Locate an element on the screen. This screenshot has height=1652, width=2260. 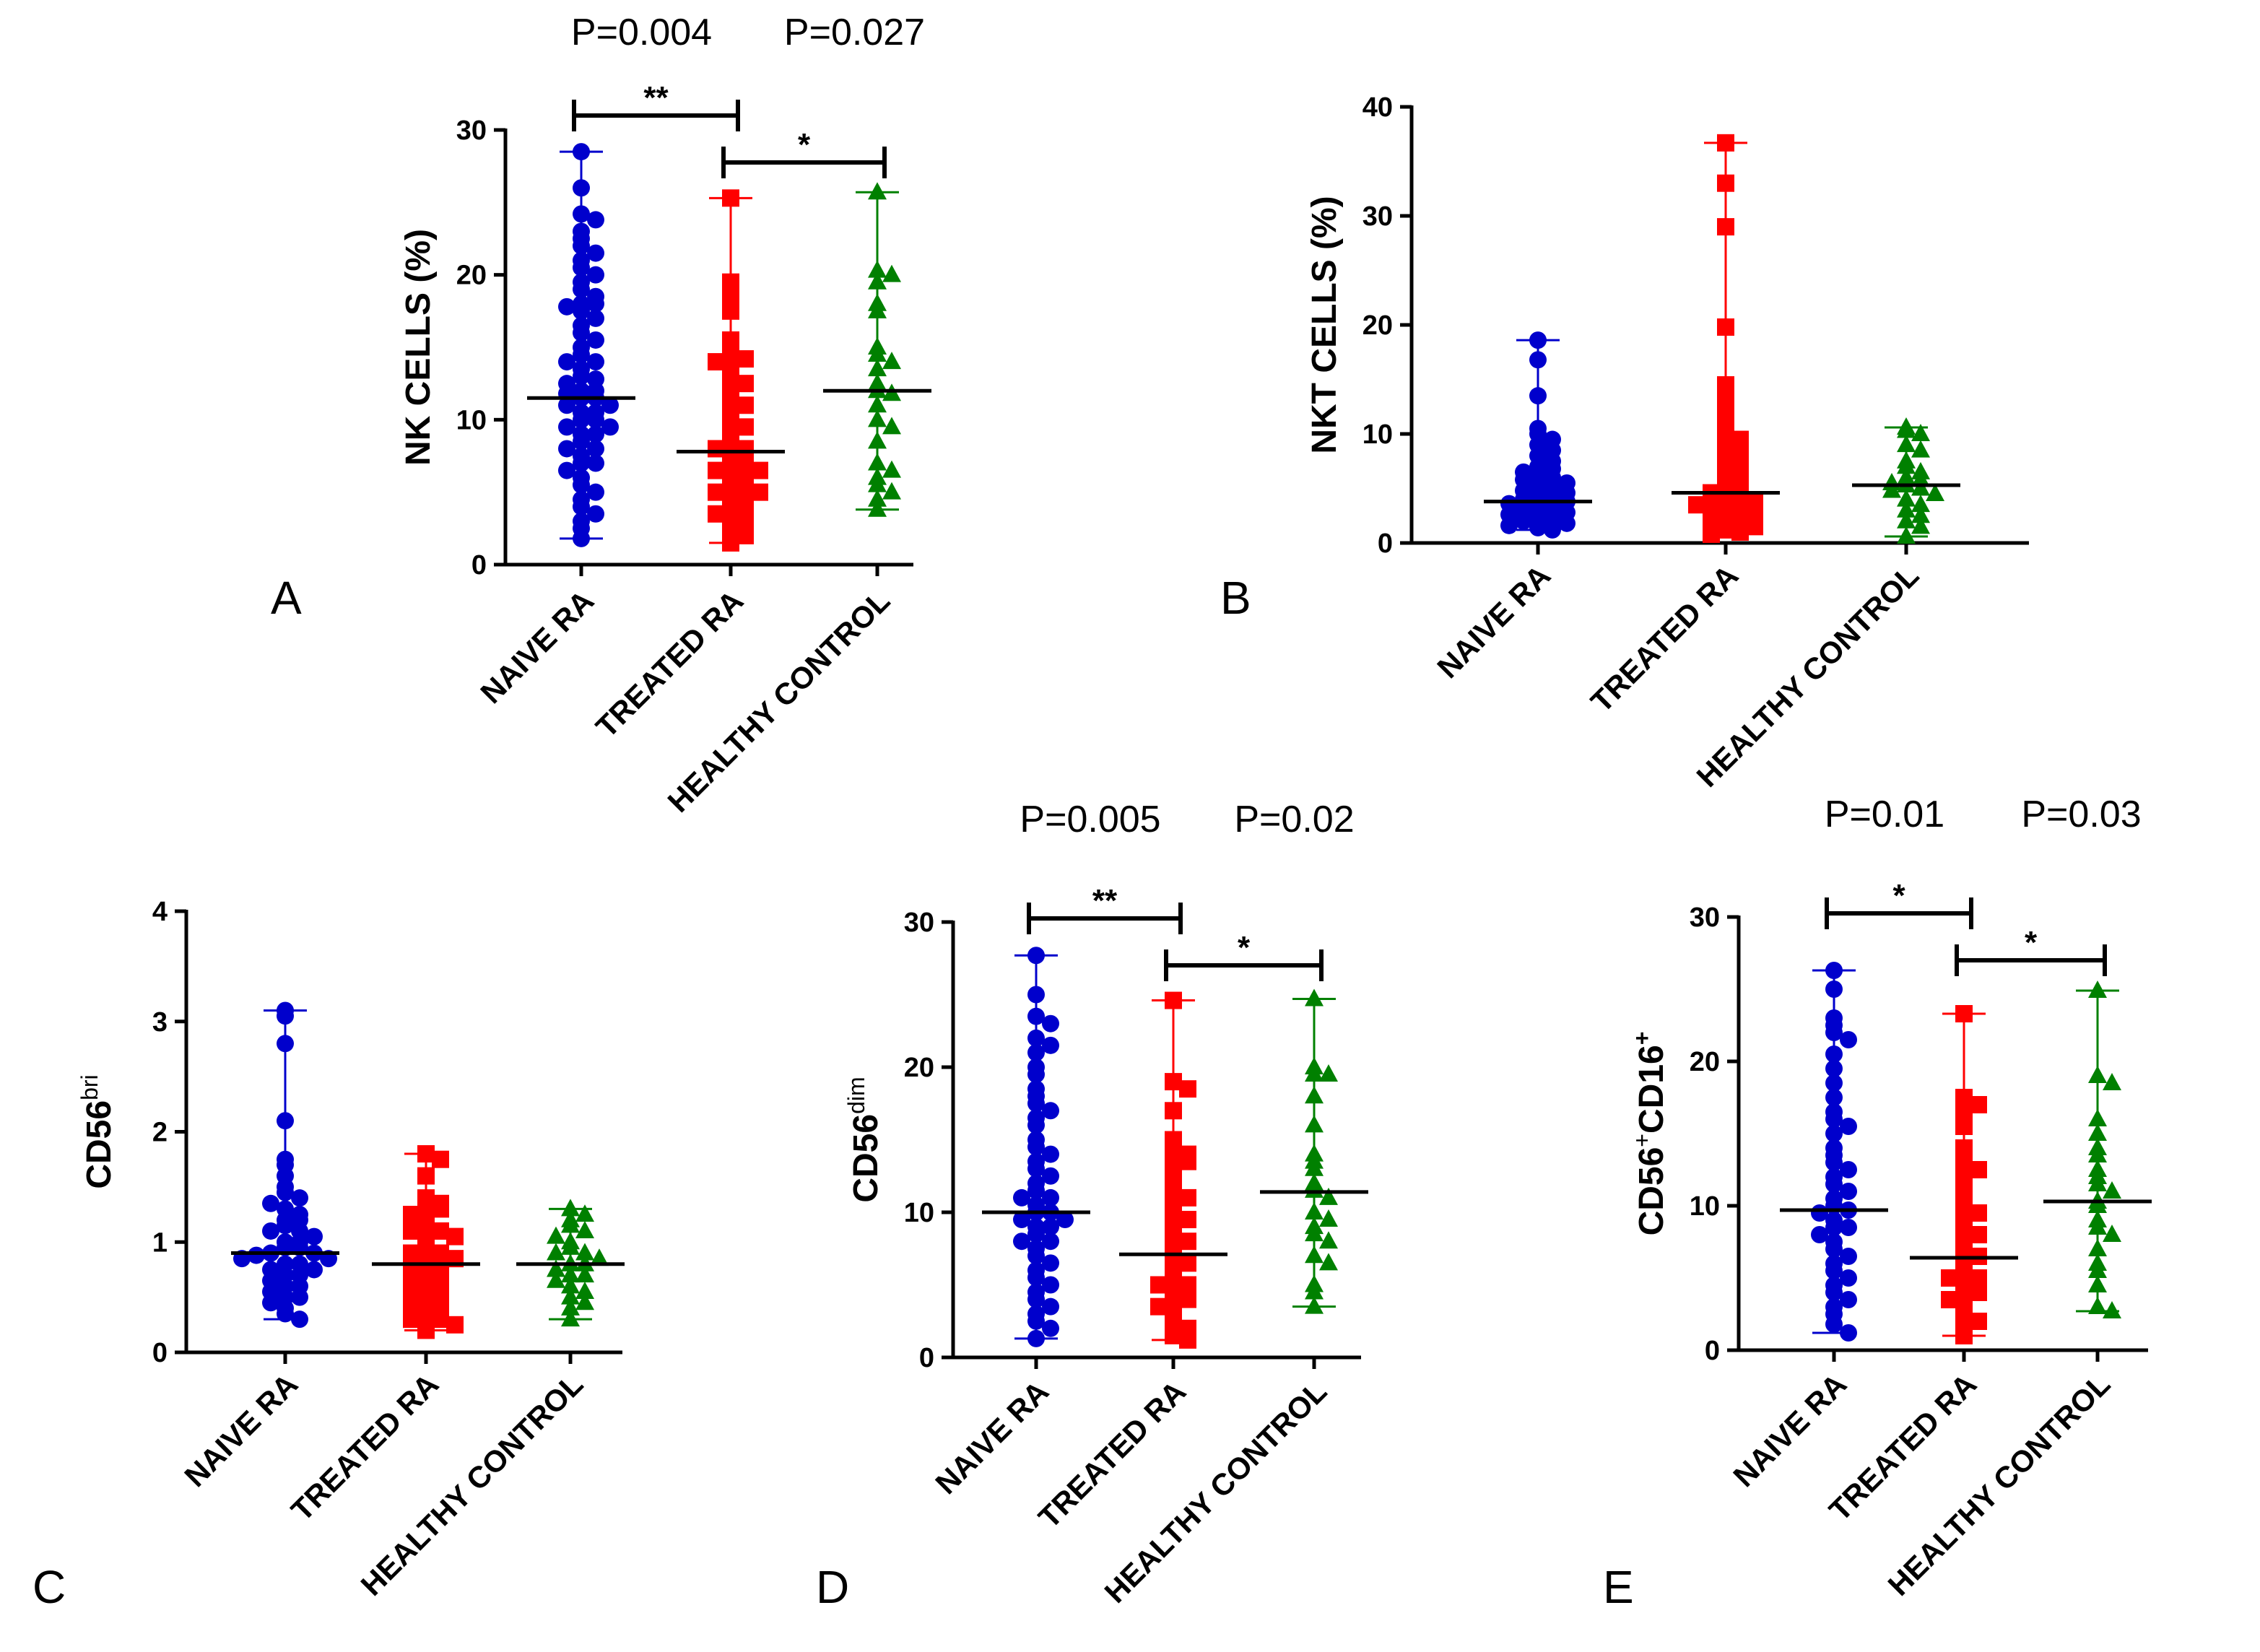
y-axis-label: NKT CELLS (%) is located at coordinates (1325, 324).